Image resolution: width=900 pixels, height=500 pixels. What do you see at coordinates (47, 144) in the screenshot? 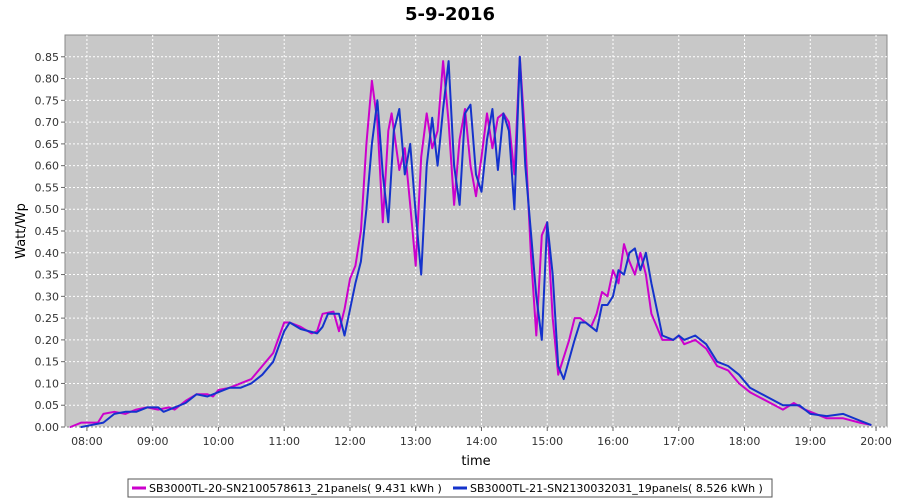
I see `y-tick-label: 0.65` at bounding box center [47, 144].